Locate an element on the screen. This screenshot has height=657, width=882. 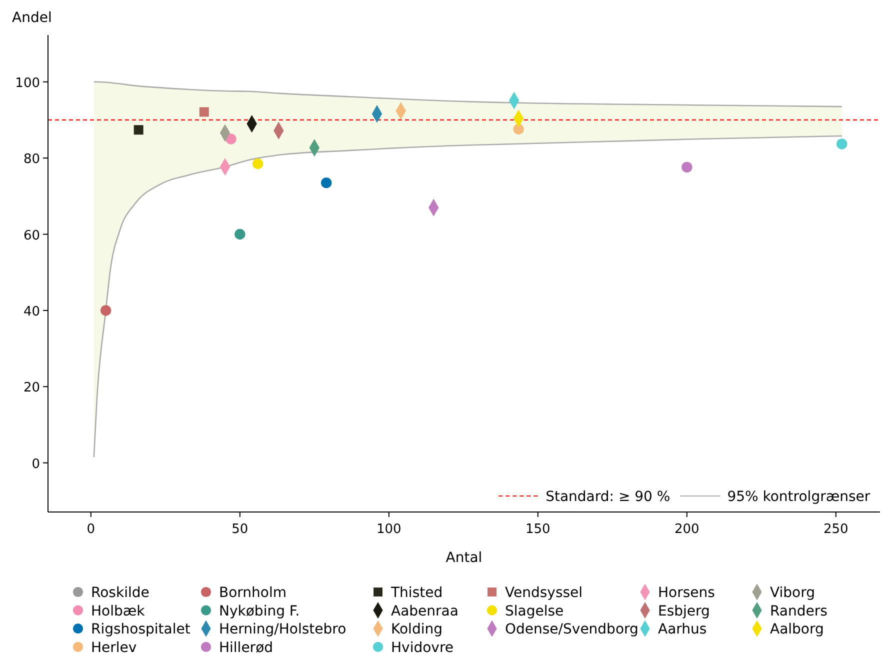
x-axis-title: Antal is located at coordinates (464, 558).